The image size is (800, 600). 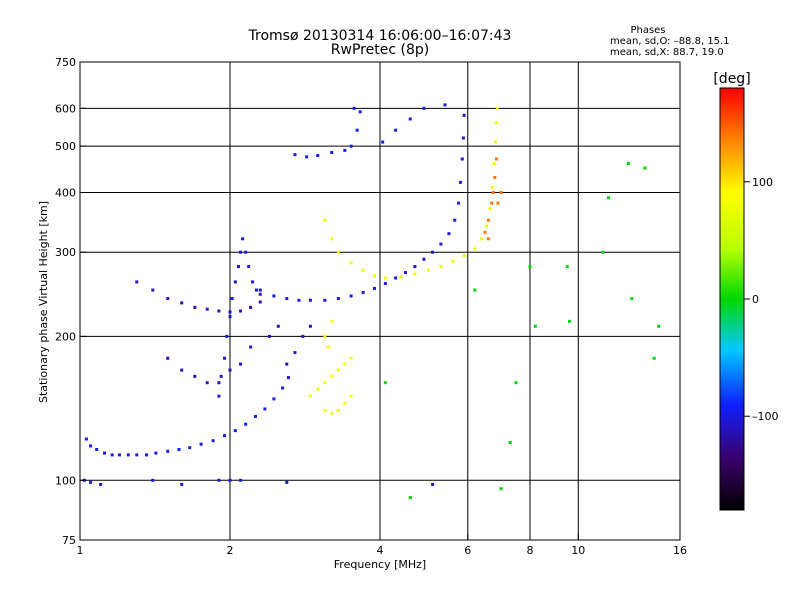 What do you see at coordinates (731, 79) in the screenshot?
I see `colorbar-label: [deg]` at bounding box center [731, 79].